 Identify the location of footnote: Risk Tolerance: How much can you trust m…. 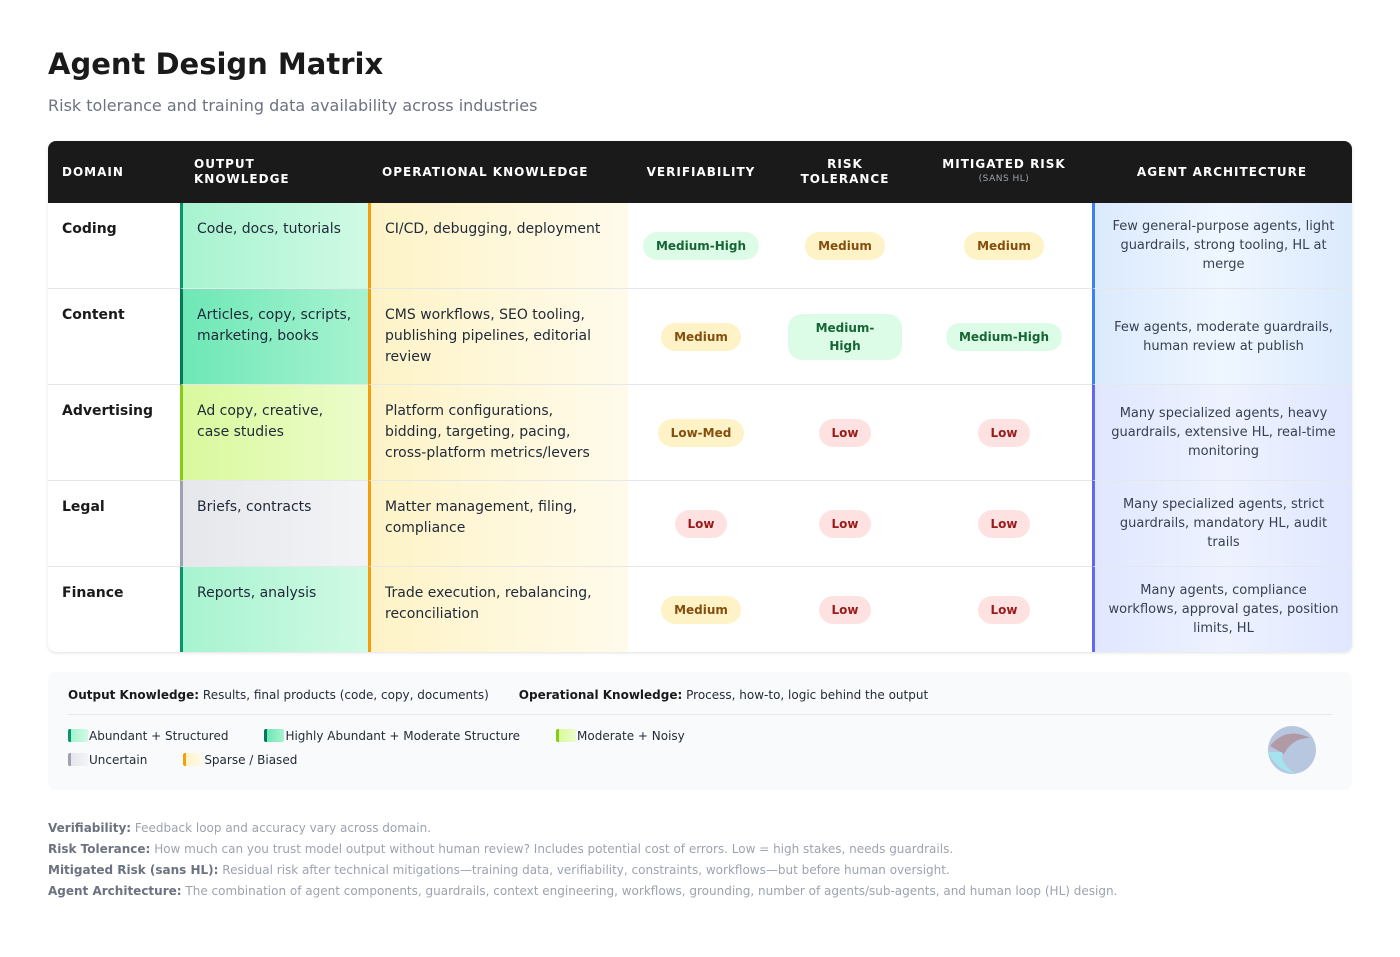
(700, 849).